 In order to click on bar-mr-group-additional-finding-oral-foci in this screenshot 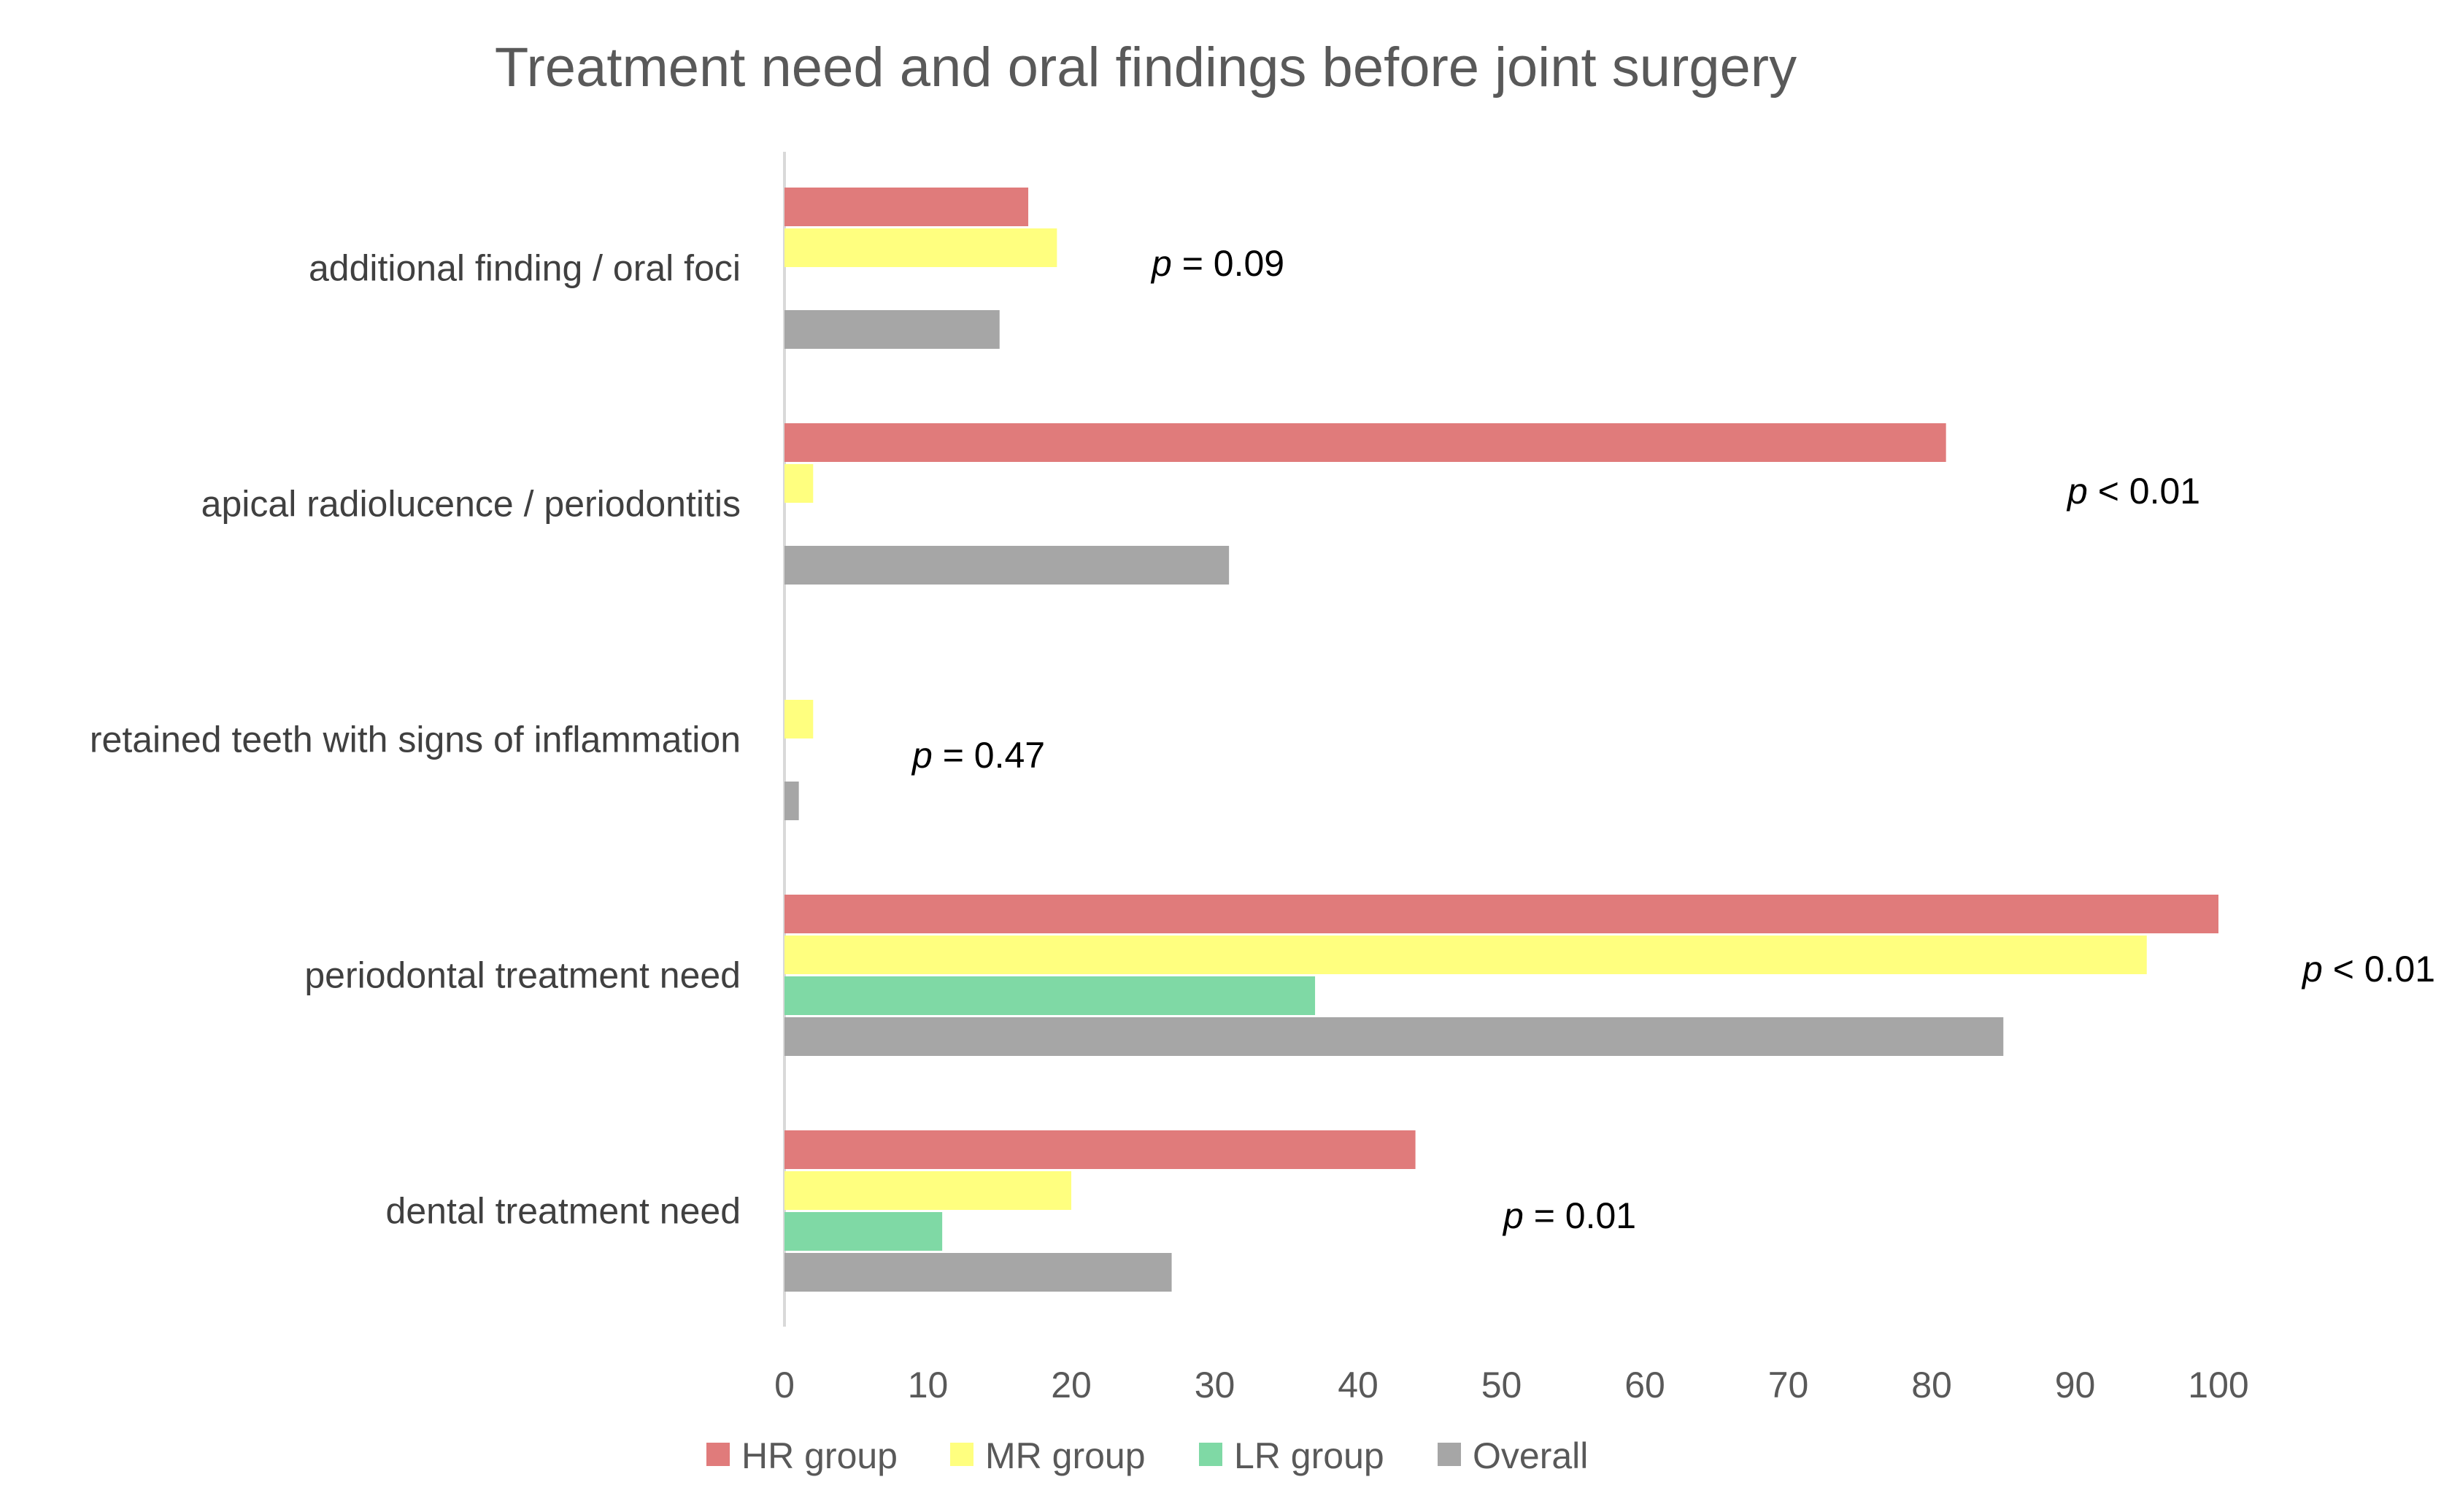, I will do `click(920, 247)`.